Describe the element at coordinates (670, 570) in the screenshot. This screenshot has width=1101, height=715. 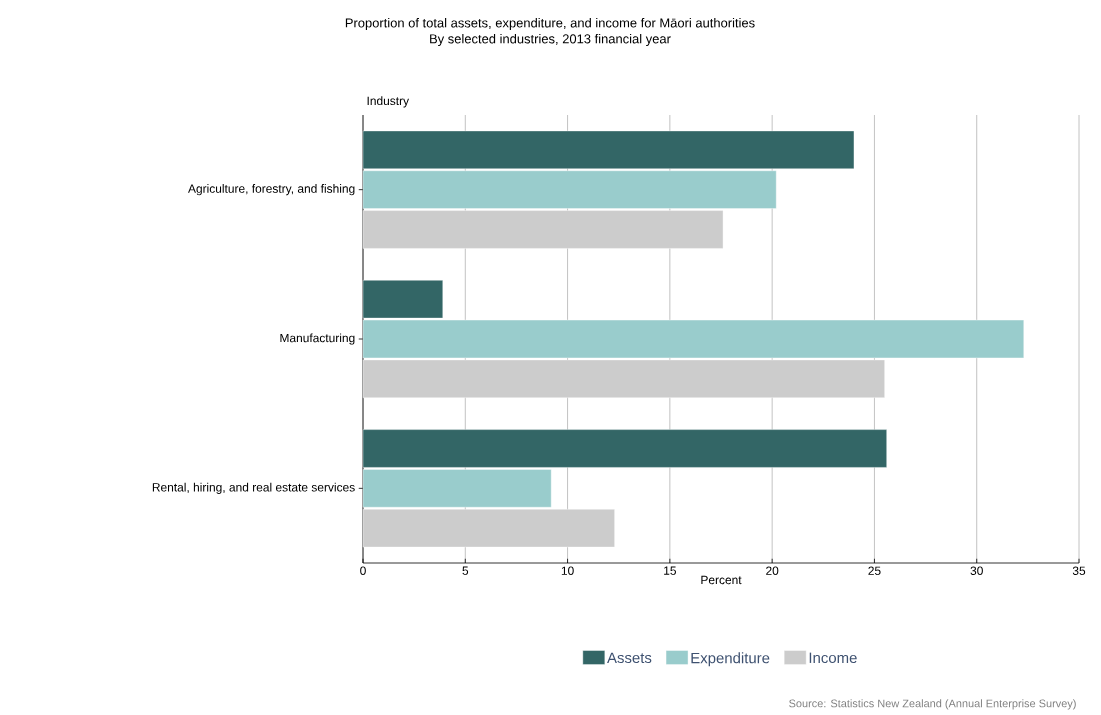
I see `x-tick-label: 15` at that location.